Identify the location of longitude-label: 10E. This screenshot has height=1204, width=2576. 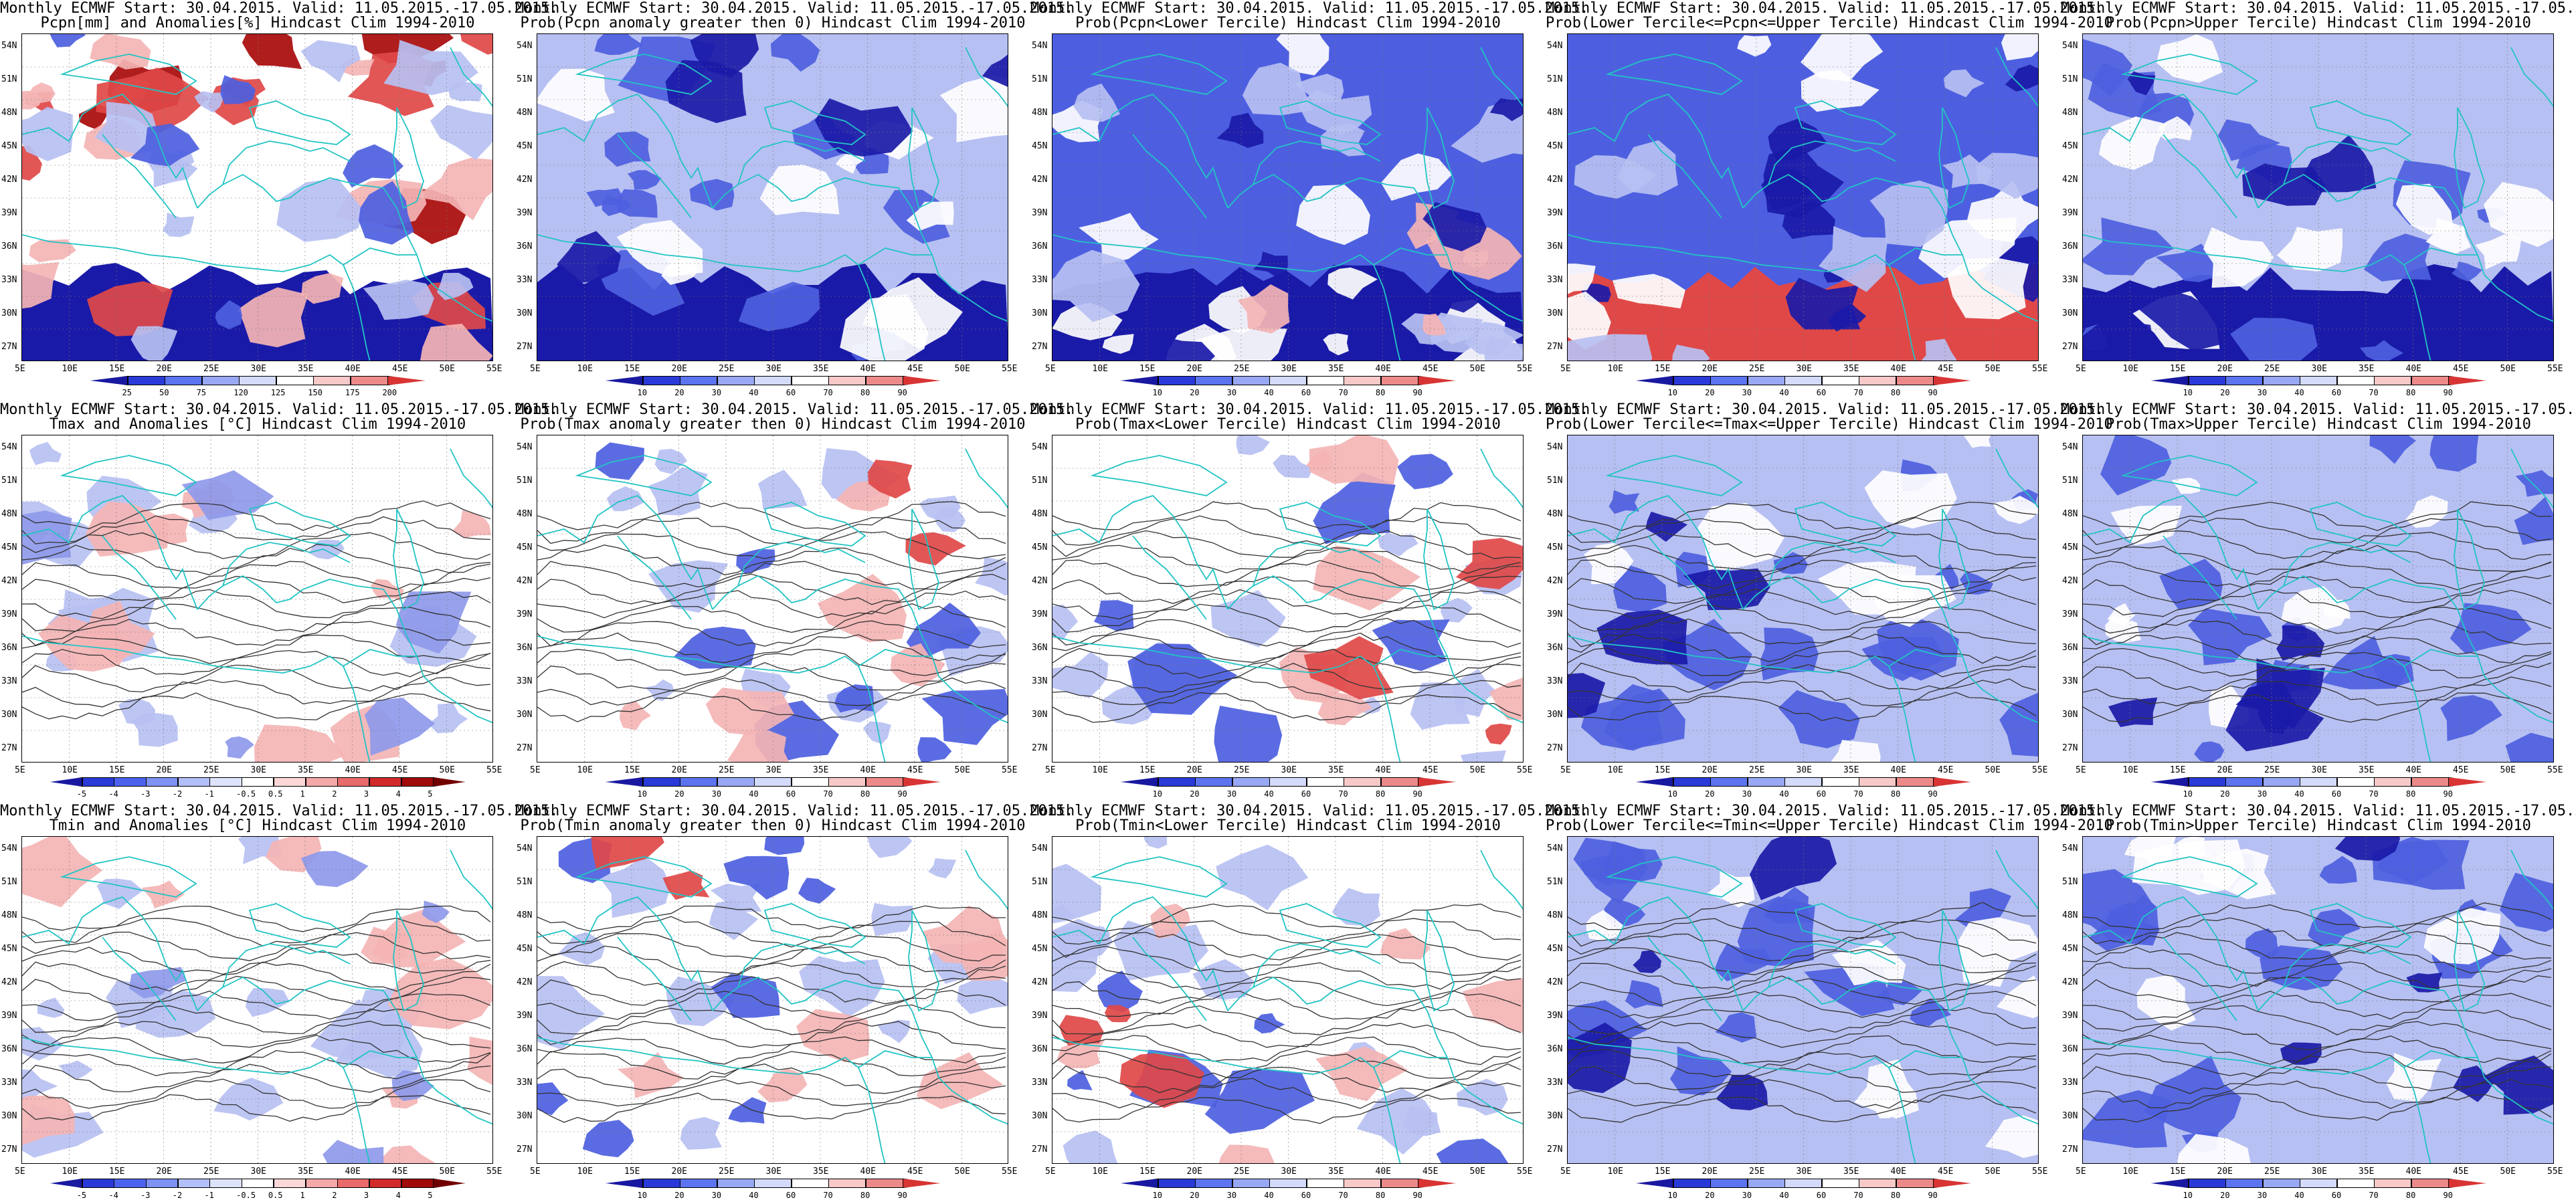
(1615, 770).